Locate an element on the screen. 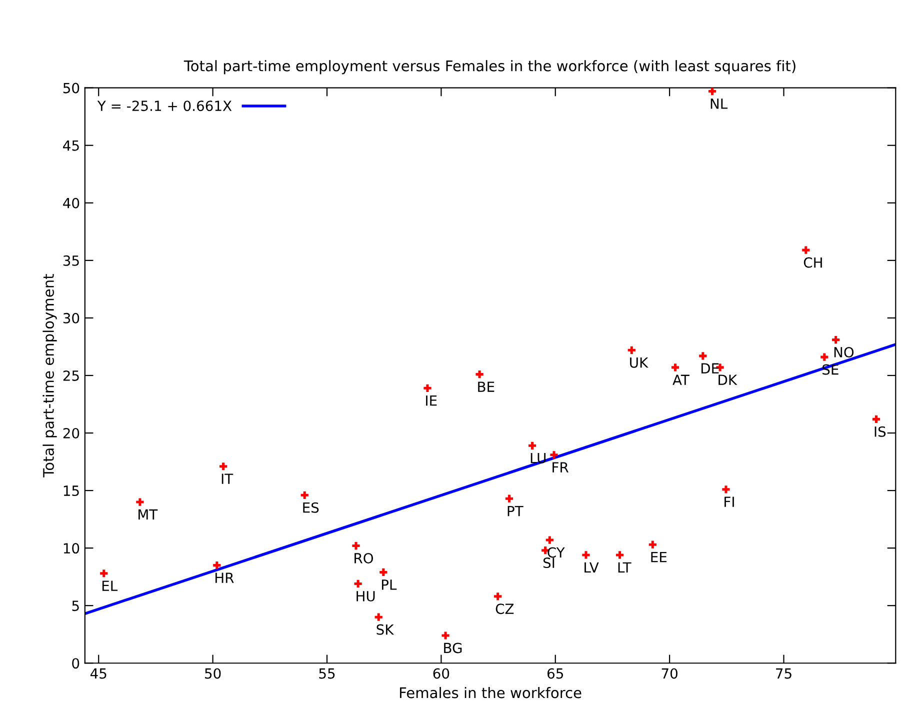  annotation: EE is located at coordinates (659, 557).